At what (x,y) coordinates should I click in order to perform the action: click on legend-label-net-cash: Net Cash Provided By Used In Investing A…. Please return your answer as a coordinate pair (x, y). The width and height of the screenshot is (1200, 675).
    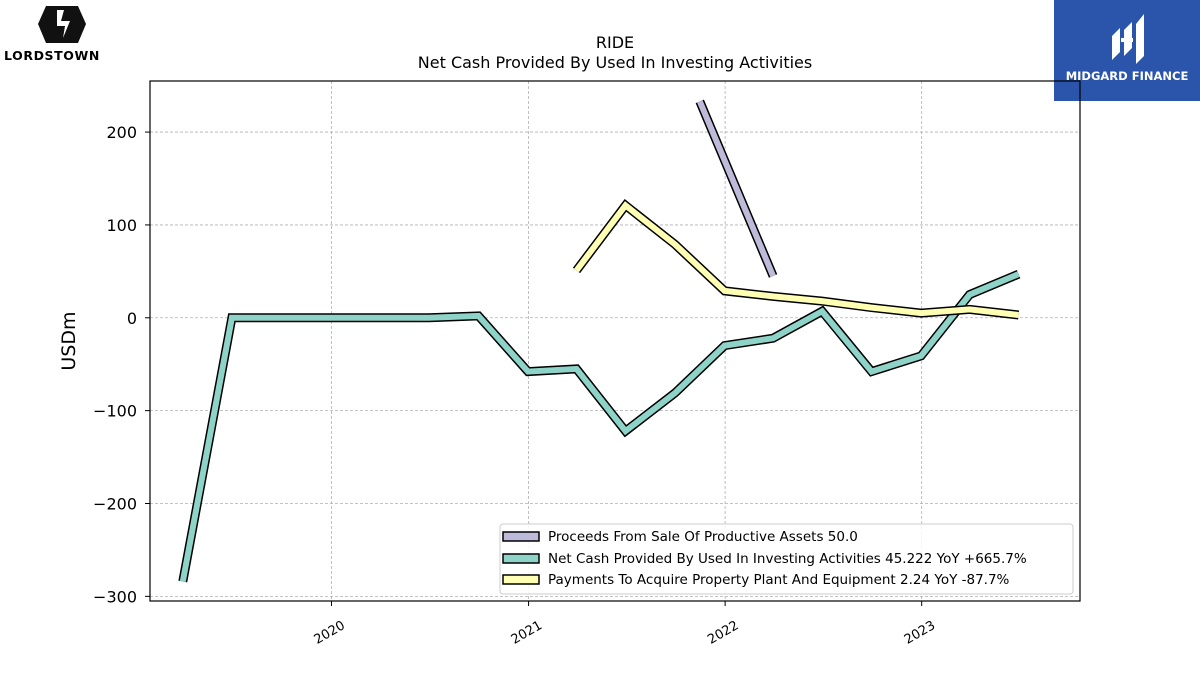
    Looking at the image, I should click on (787, 559).